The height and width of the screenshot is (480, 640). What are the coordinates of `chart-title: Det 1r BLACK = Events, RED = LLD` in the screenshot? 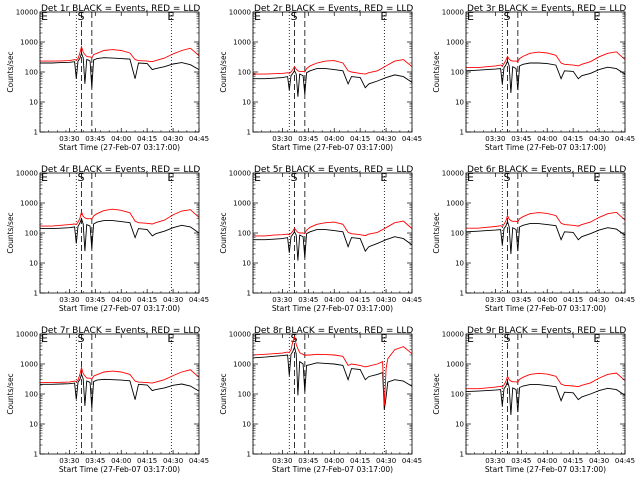 It's located at (120, 9).